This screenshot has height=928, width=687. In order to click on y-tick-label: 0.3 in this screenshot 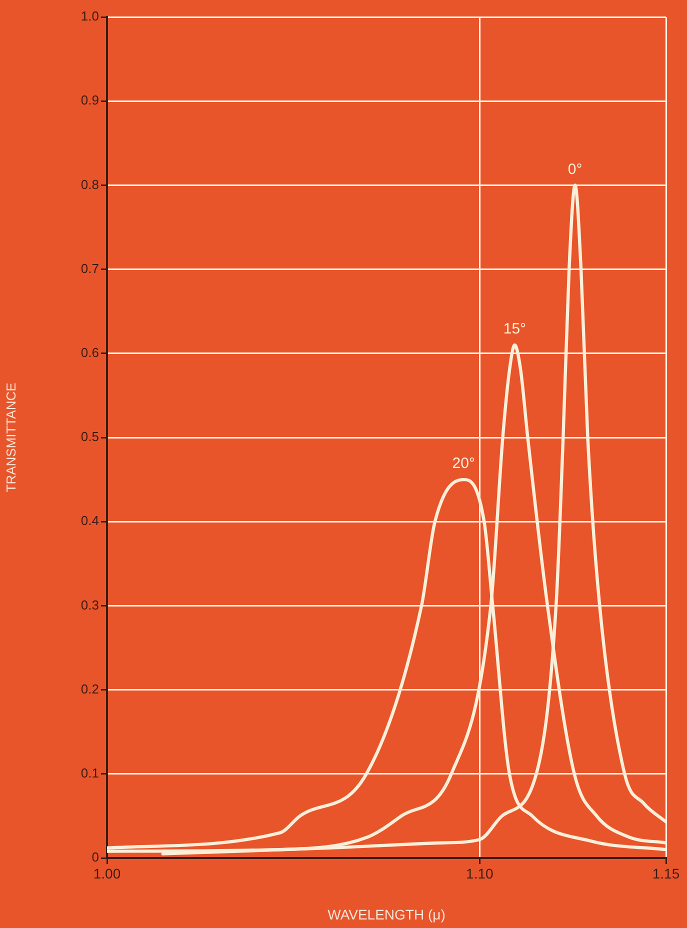, I will do `click(89, 604)`.